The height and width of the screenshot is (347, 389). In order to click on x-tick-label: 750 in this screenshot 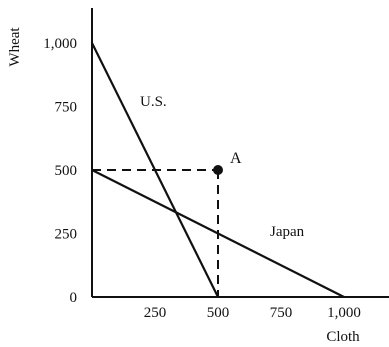, I will do `click(281, 313)`.